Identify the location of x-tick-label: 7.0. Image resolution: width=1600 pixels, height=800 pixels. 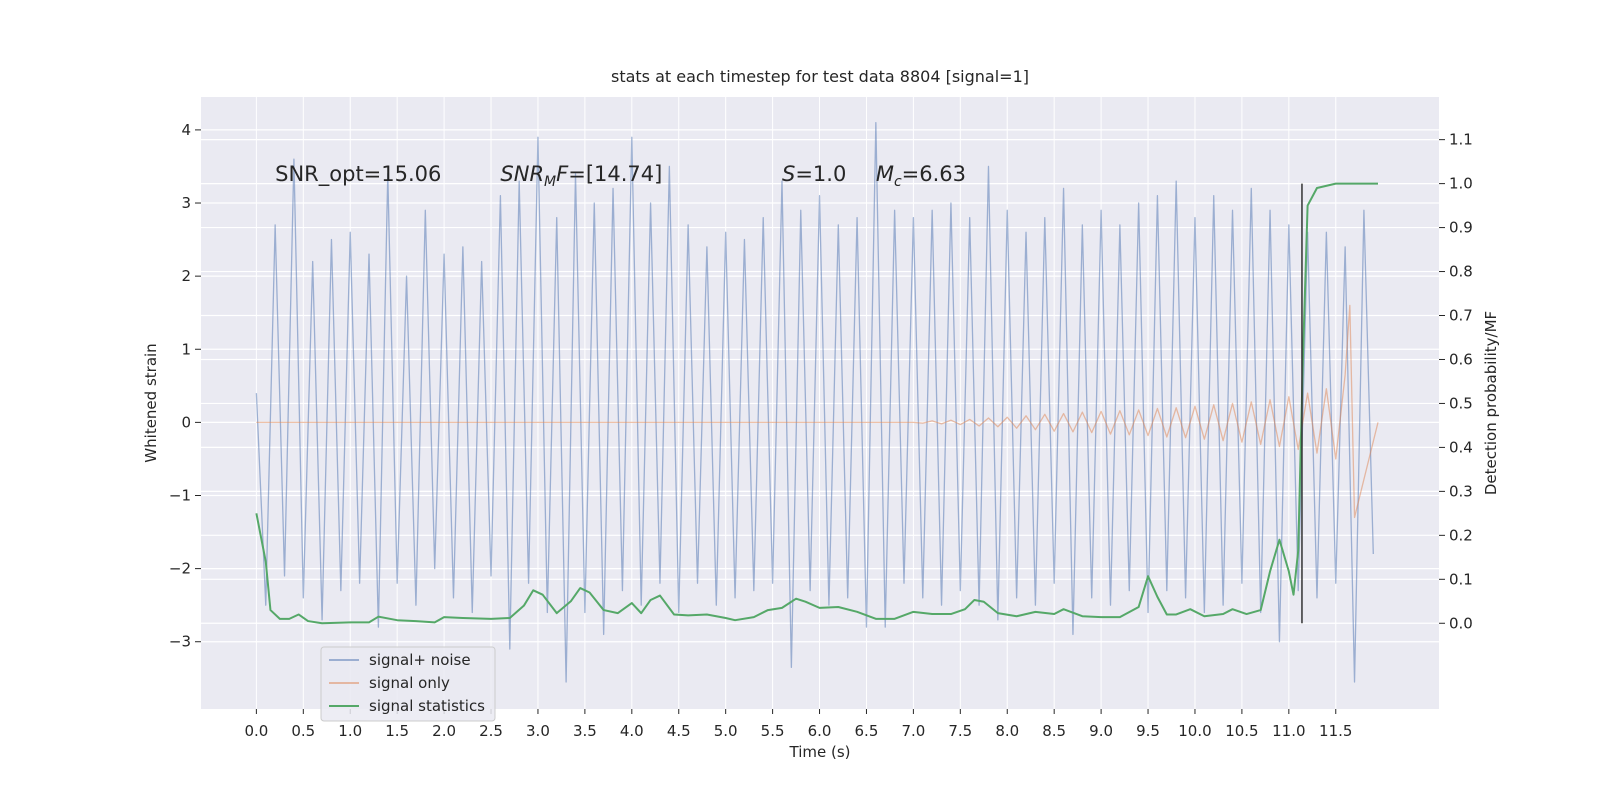
(913, 731).